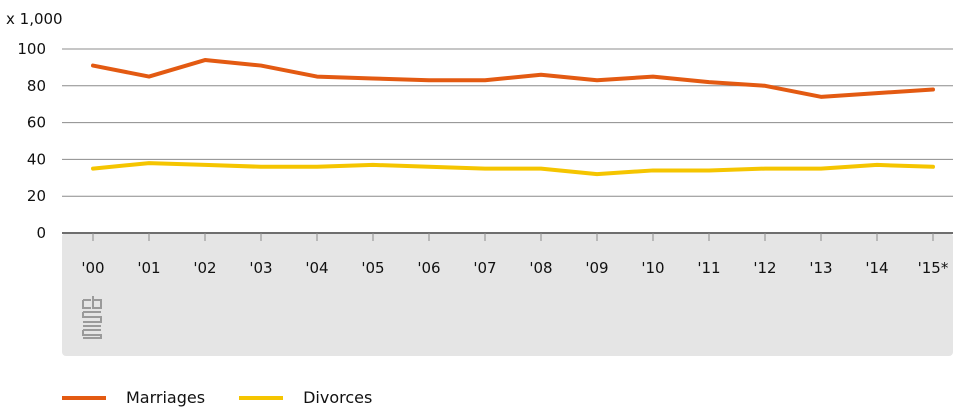 The width and height of the screenshot is (953, 415). Describe the element at coordinates (820, 268) in the screenshot. I see `x-tick-label: '13` at that location.